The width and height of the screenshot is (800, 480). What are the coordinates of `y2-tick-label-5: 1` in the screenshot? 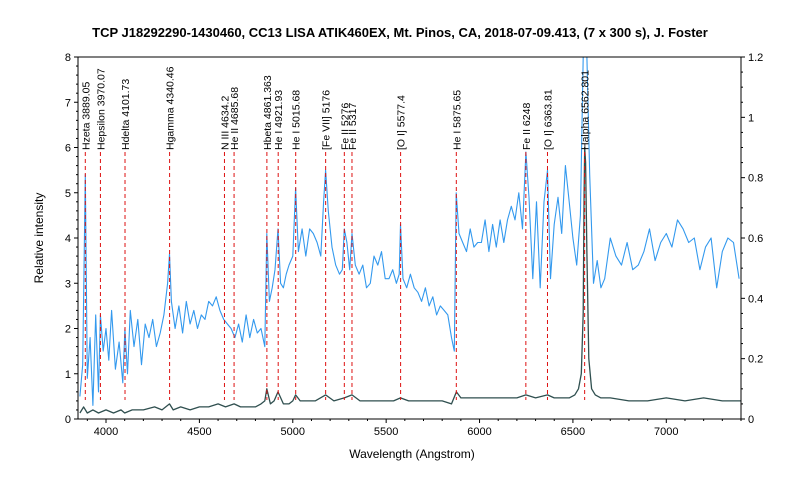 It's located at (751, 118).